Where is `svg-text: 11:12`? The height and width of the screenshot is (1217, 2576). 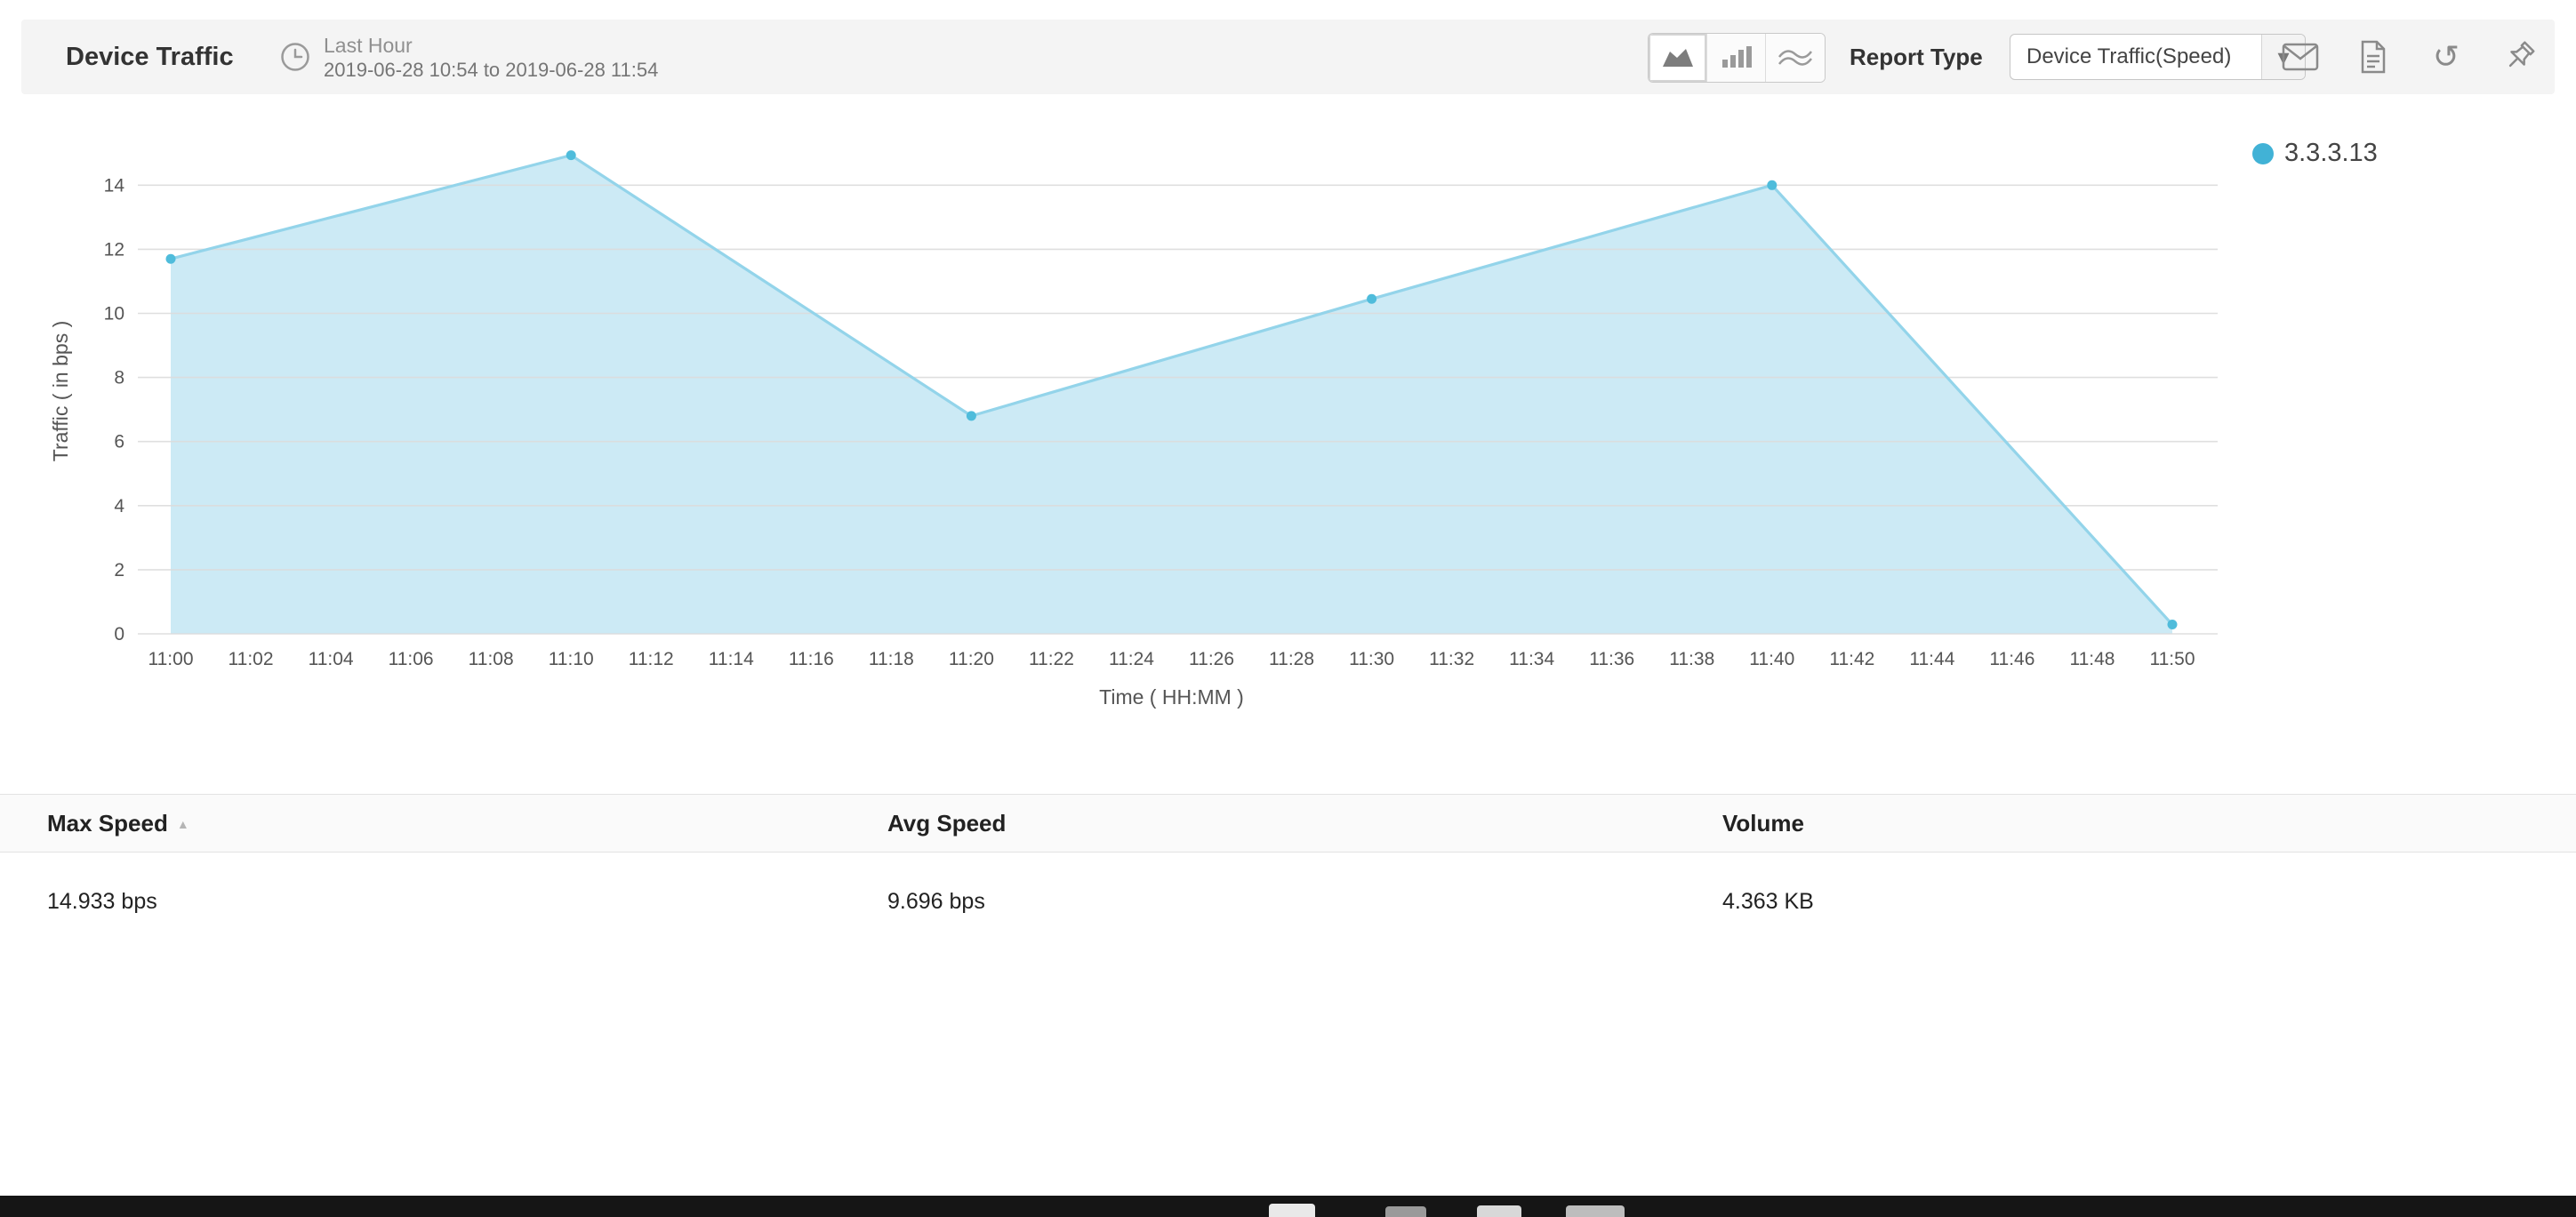
svg-text: 11:12 is located at coordinates (651, 659).